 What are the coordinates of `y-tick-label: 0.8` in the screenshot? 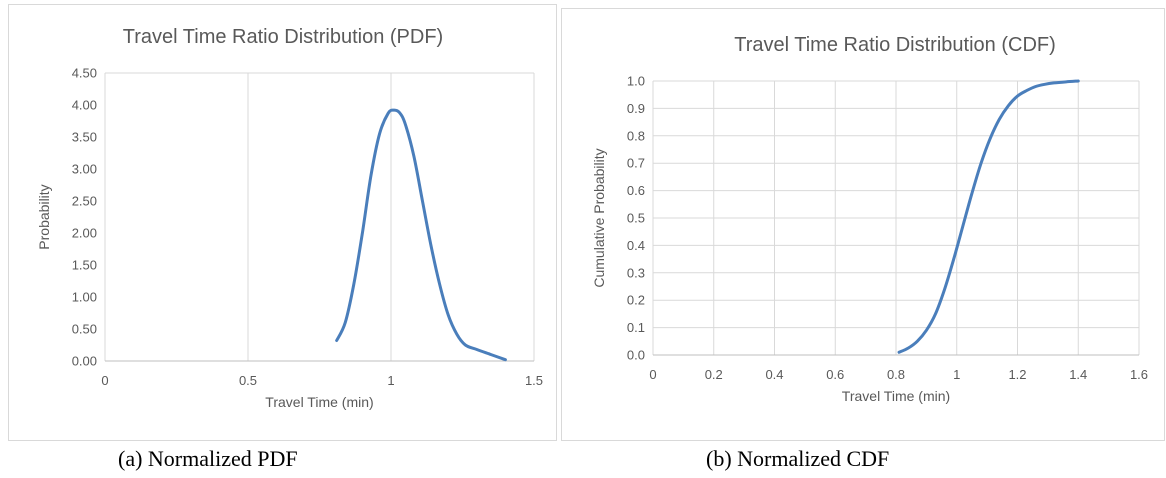 It's located at (636, 135).